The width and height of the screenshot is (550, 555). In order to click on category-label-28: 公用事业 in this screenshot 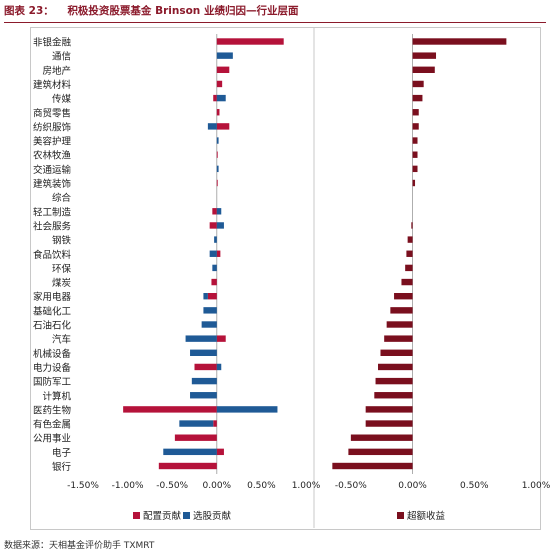, I will do `click(52, 439)`.